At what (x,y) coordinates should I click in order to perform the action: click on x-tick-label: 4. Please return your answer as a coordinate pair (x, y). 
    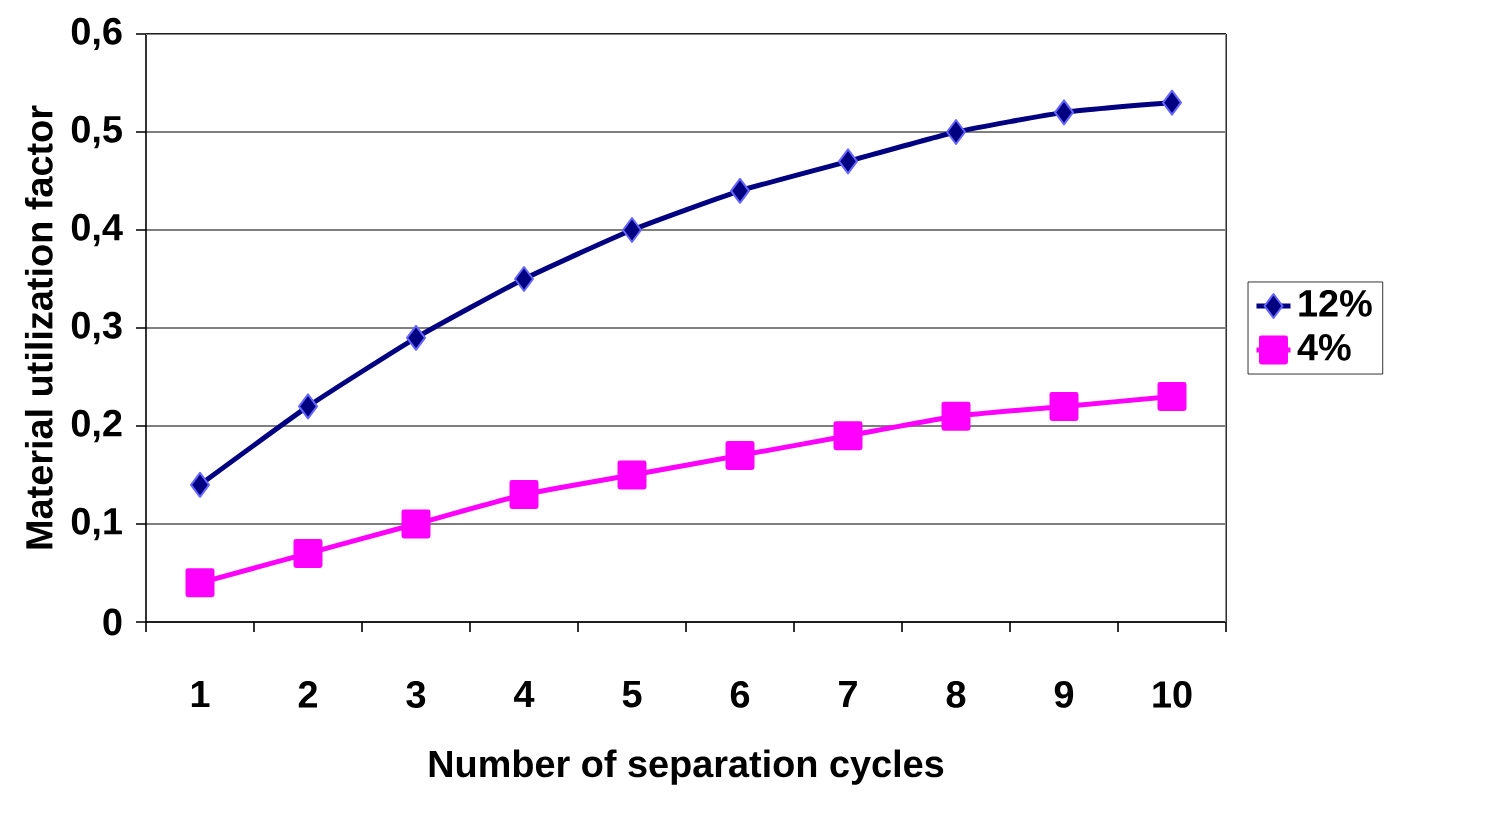
    Looking at the image, I should click on (524, 694).